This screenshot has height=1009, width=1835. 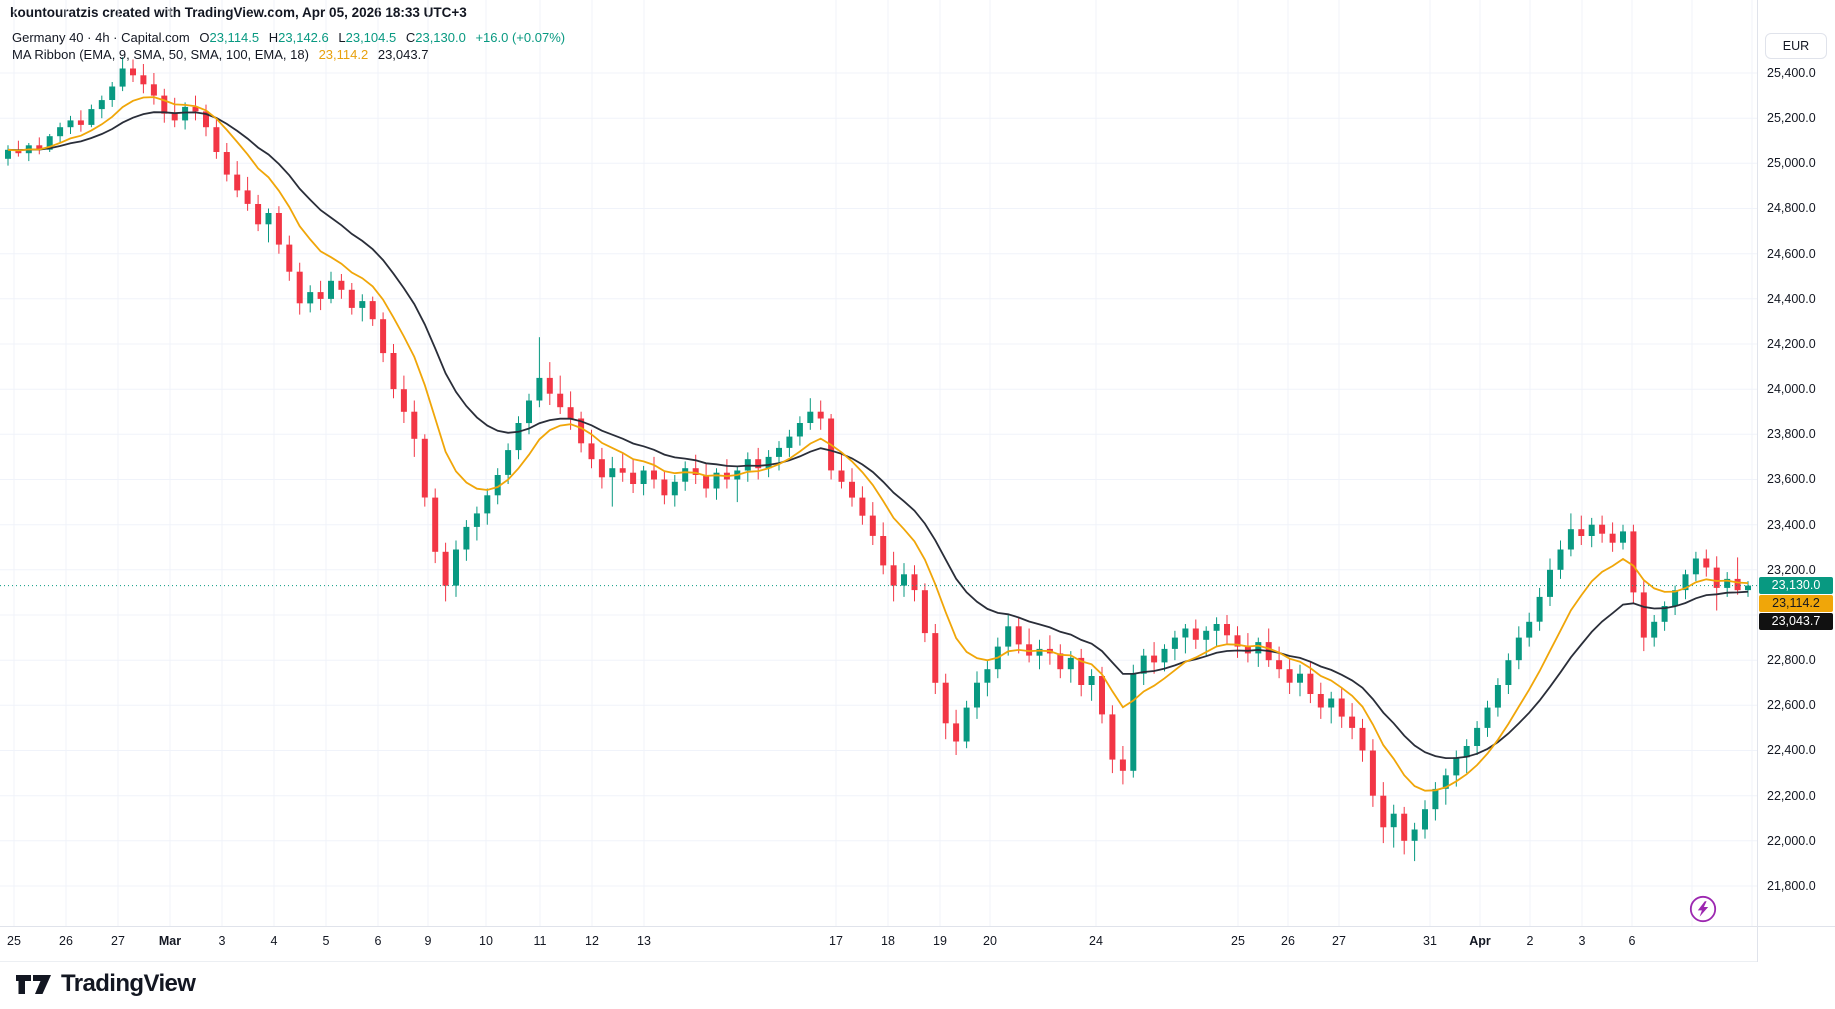 What do you see at coordinates (1096, 941) in the screenshot?
I see `time-axis-label: 24` at bounding box center [1096, 941].